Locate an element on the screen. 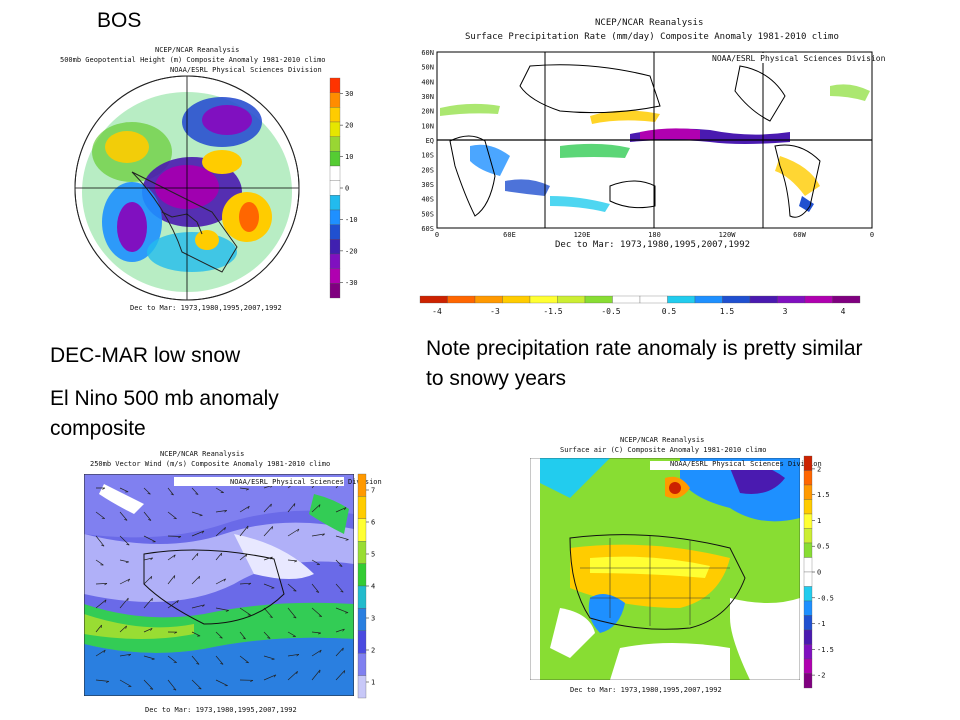 The height and width of the screenshot is (720, 960). map-precip-colorbar: -4 -3 -1.5 -0.5 0.5 1.5 3 4 is located at coordinates (640, 305).